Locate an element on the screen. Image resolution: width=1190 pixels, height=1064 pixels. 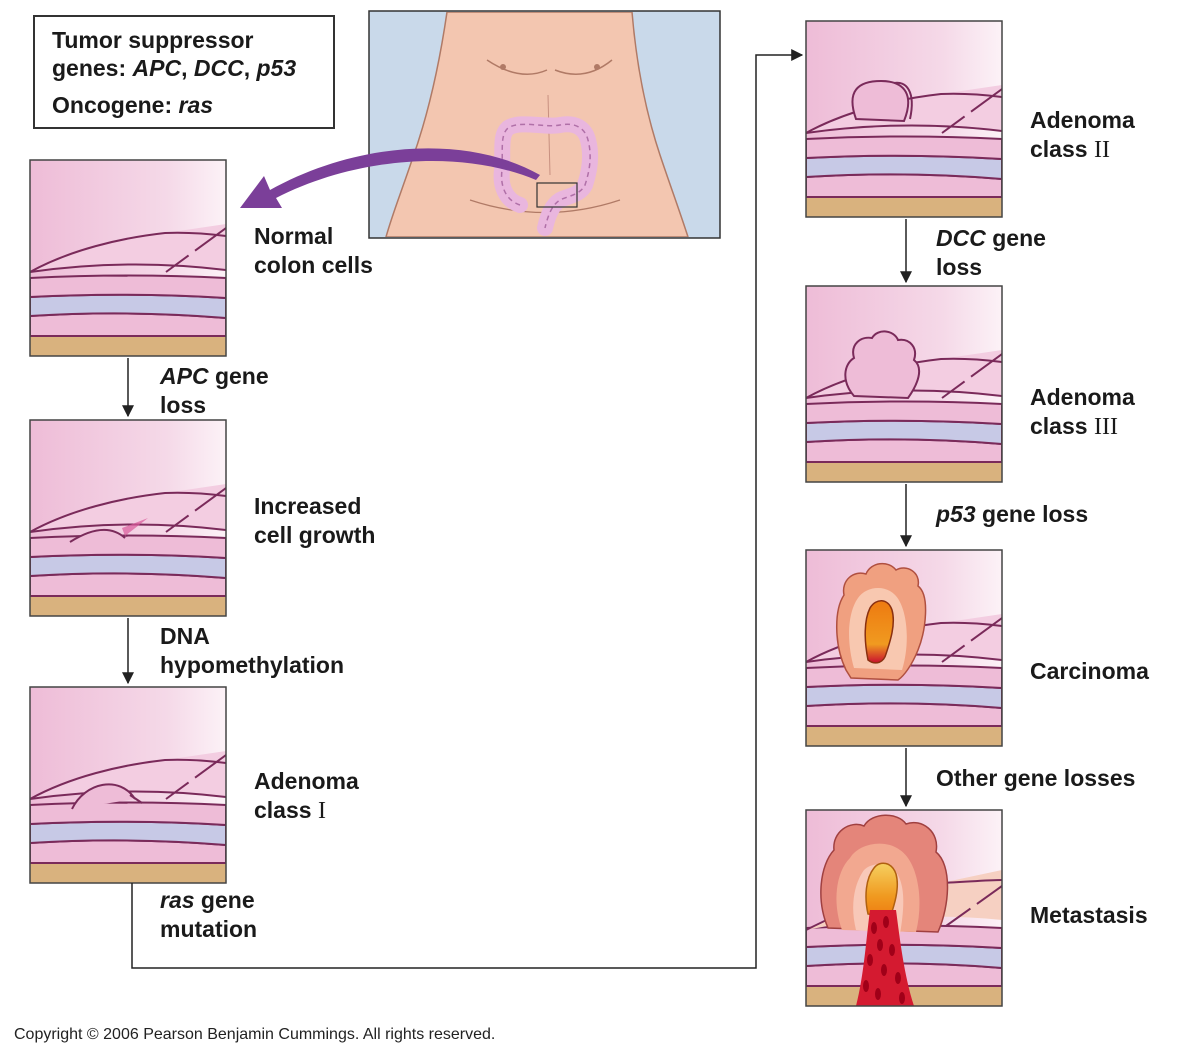
transition-other-gene-losses: Other gene losses is located at coordinates (1036, 778).